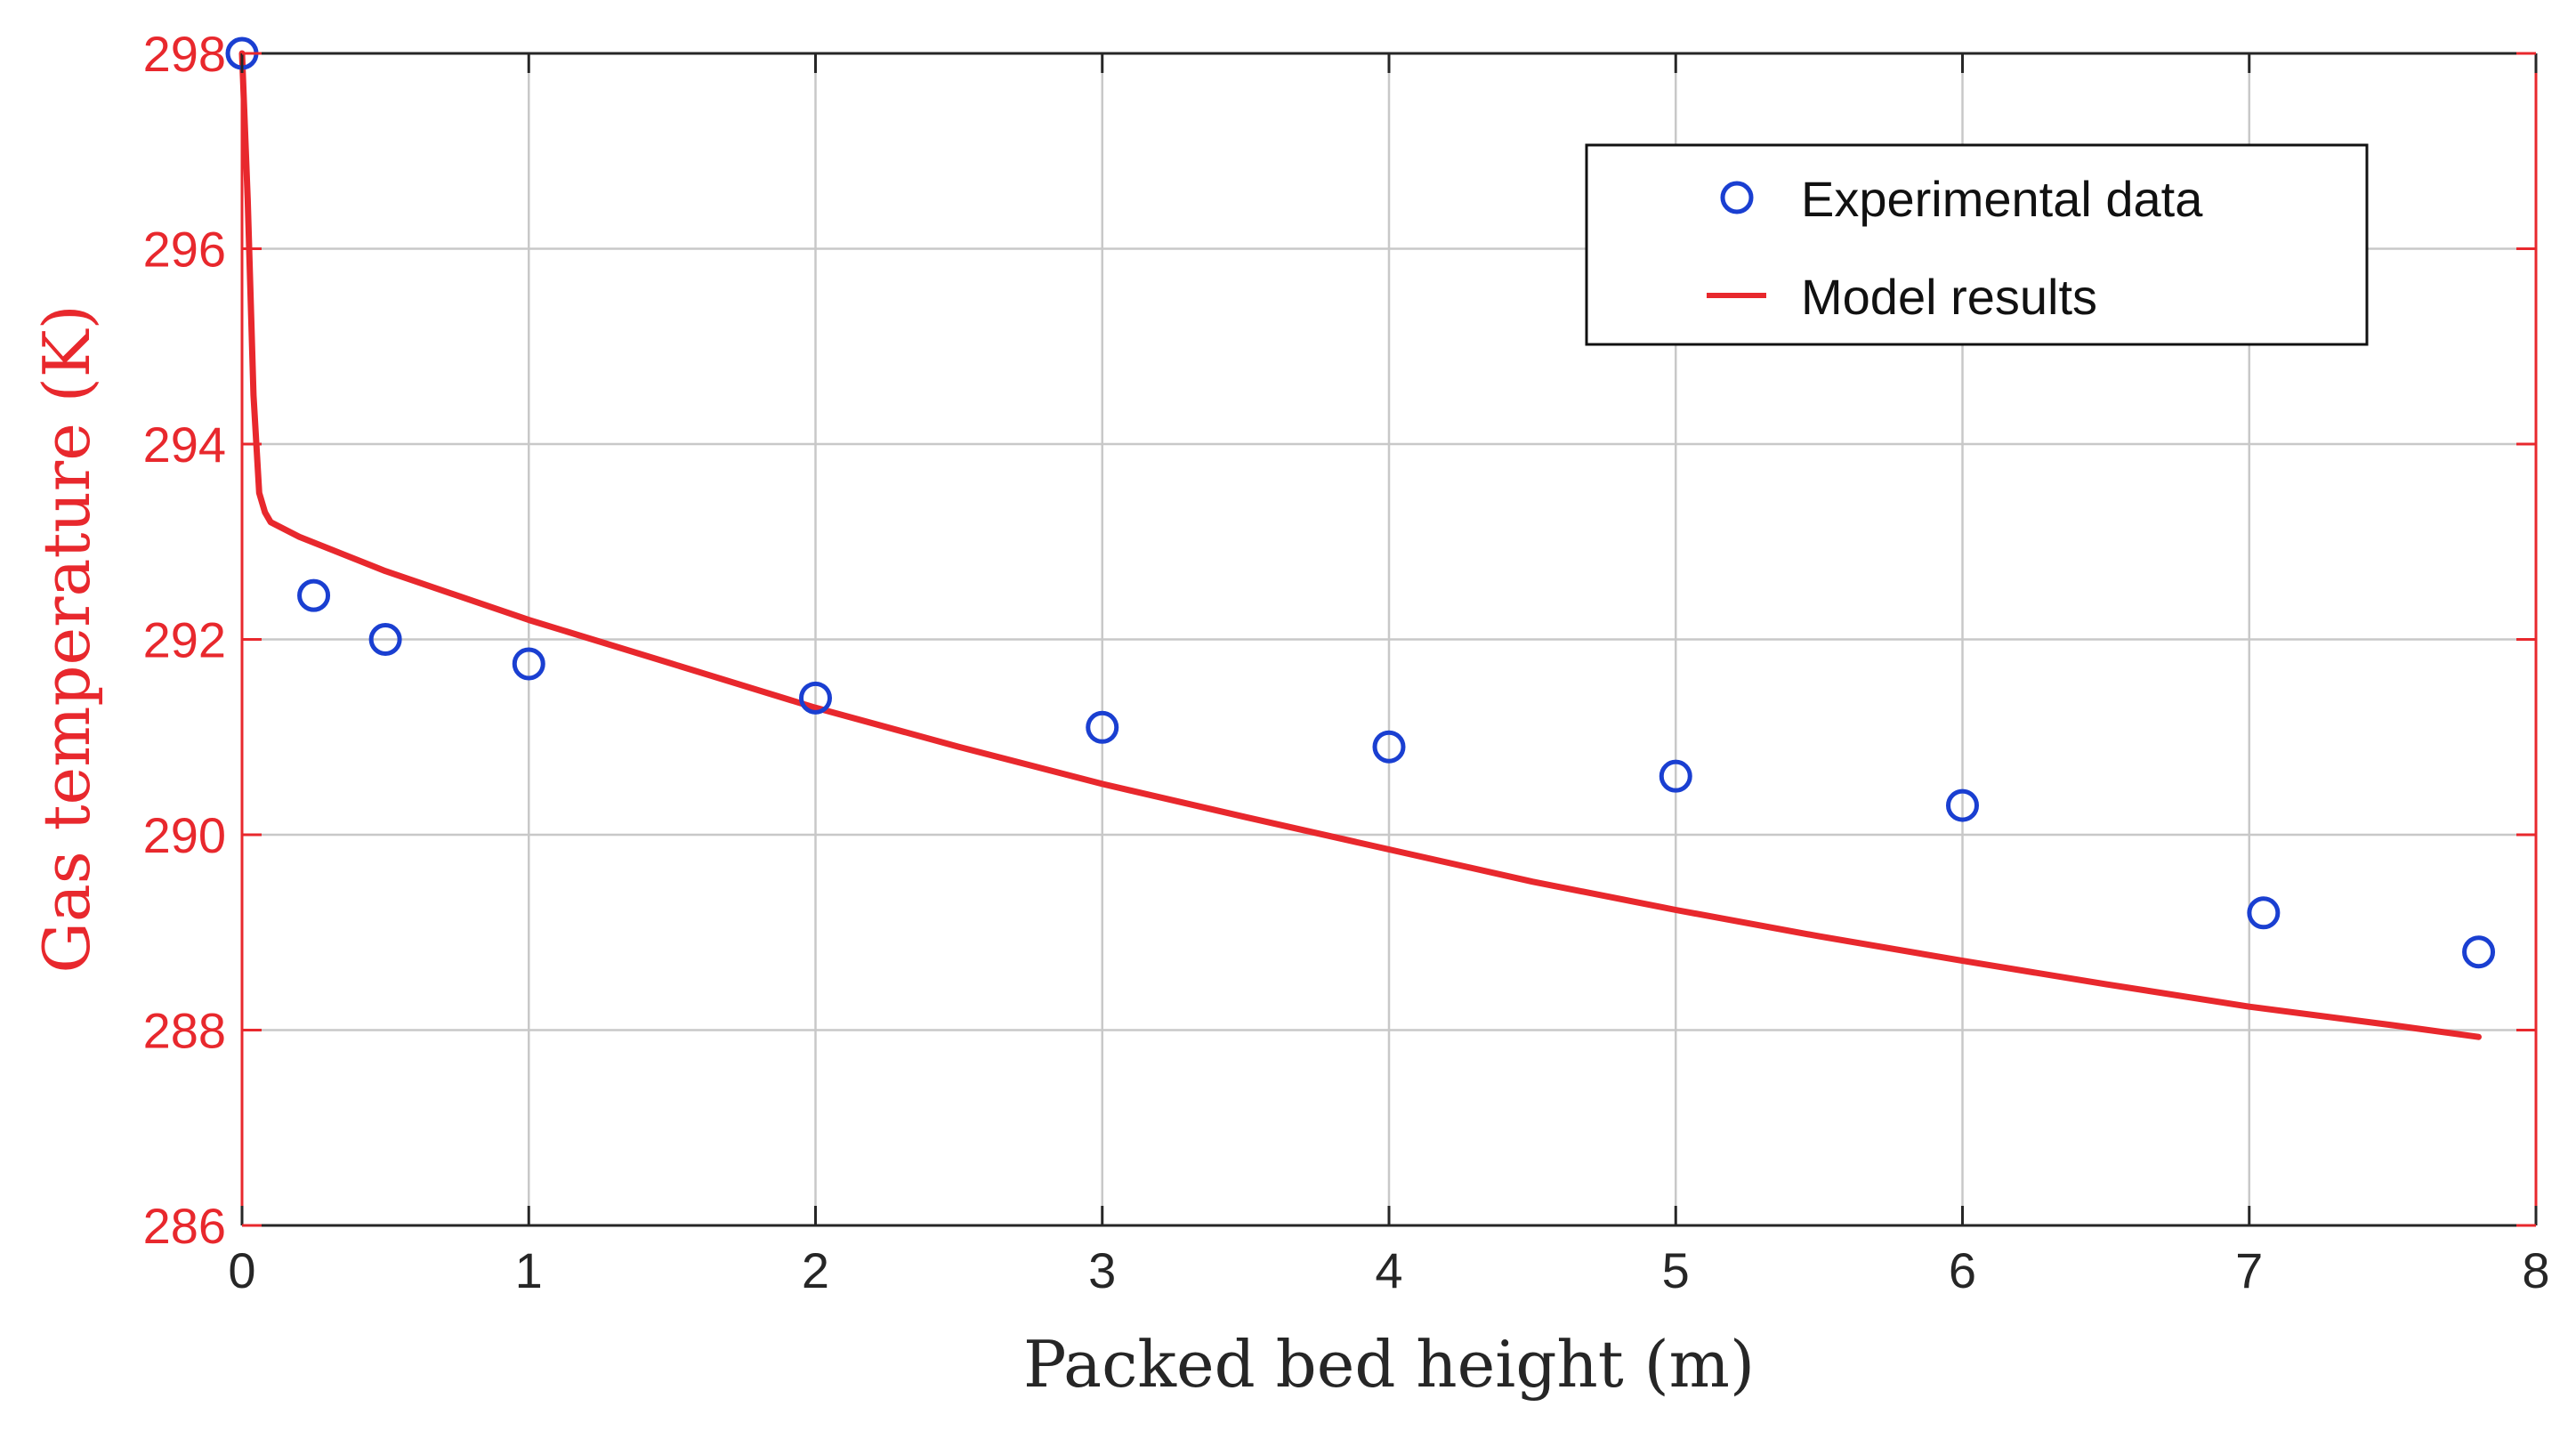 Image resolution: width=2576 pixels, height=1431 pixels. What do you see at coordinates (2535, 1270) in the screenshot?
I see `x-tick-label: 8` at bounding box center [2535, 1270].